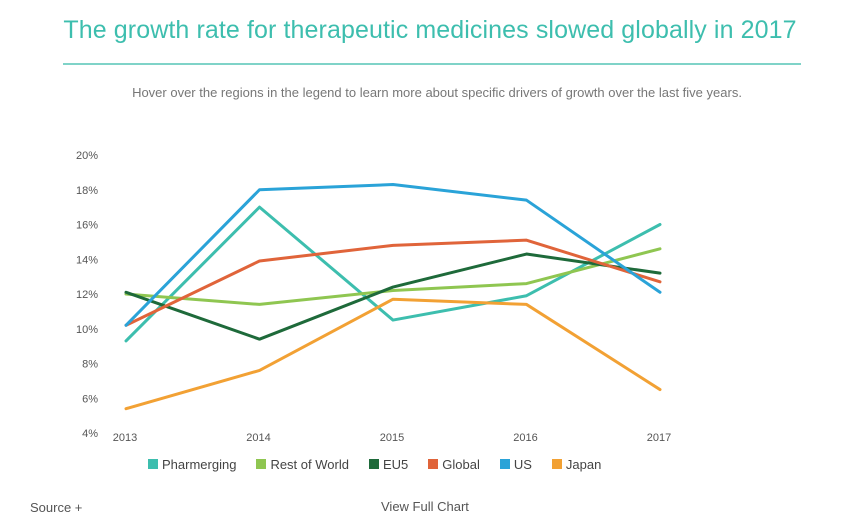 Image resolution: width=860 pixels, height=526 pixels. What do you see at coordinates (87, 260) in the screenshot?
I see `y-tick-label: 14%` at bounding box center [87, 260].